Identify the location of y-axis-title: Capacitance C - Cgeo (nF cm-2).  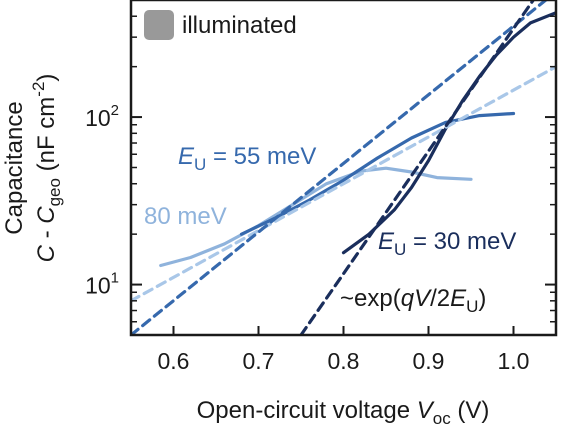
(32, 168).